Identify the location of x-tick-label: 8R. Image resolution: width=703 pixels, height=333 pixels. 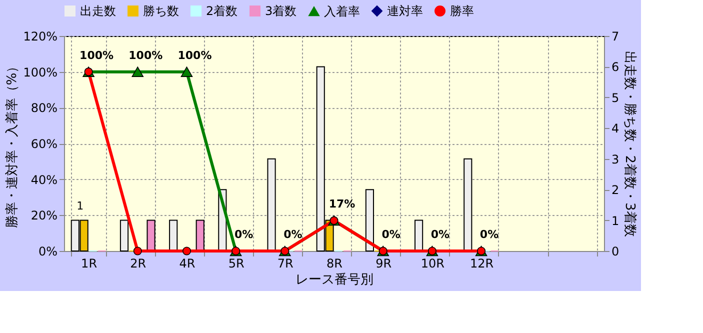
(334, 263).